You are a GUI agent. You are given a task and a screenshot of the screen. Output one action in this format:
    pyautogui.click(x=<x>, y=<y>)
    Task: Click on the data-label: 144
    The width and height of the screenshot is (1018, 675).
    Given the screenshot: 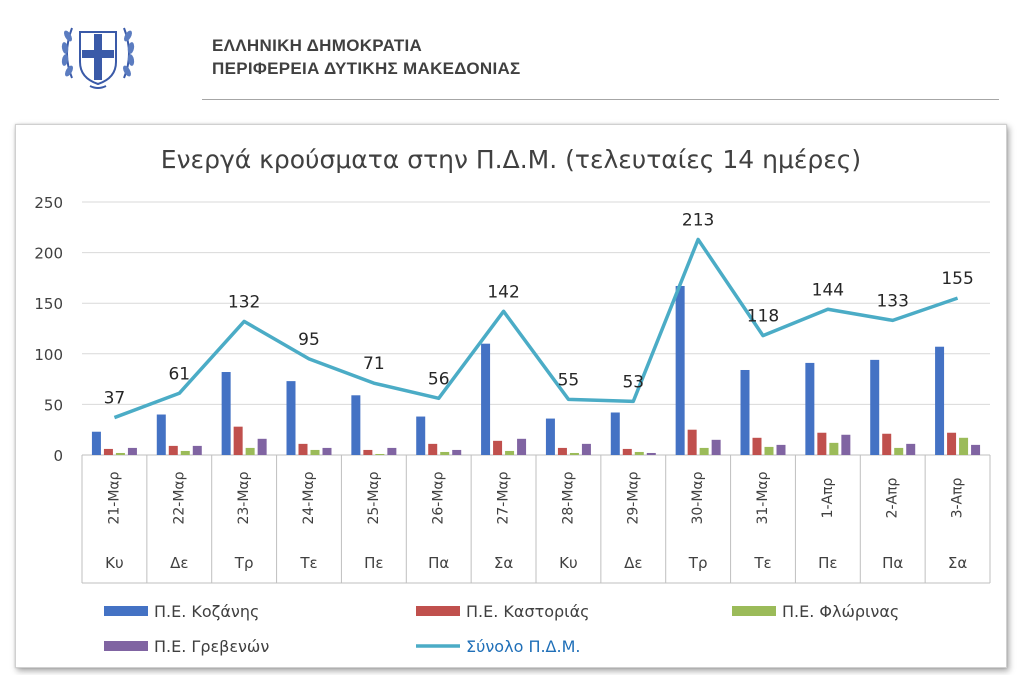 What is the action you would take?
    pyautogui.click(x=828, y=290)
    